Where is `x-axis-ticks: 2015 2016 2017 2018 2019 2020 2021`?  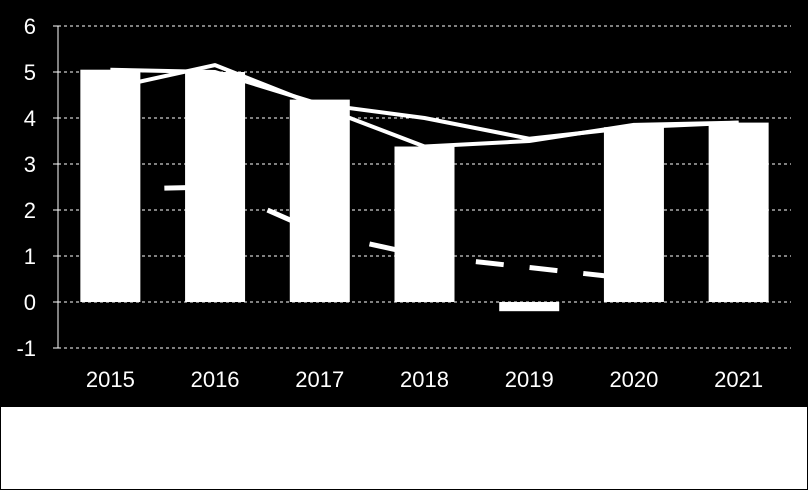
x-axis-ticks: 2015 2016 2017 2018 2019 2020 2021 is located at coordinates (424, 379).